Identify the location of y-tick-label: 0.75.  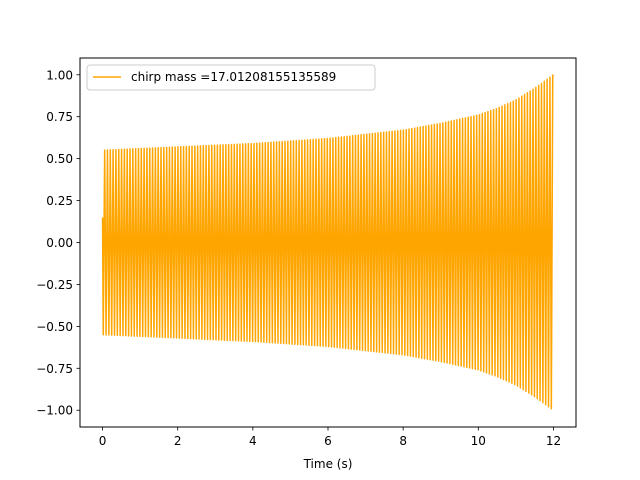
(59, 117).